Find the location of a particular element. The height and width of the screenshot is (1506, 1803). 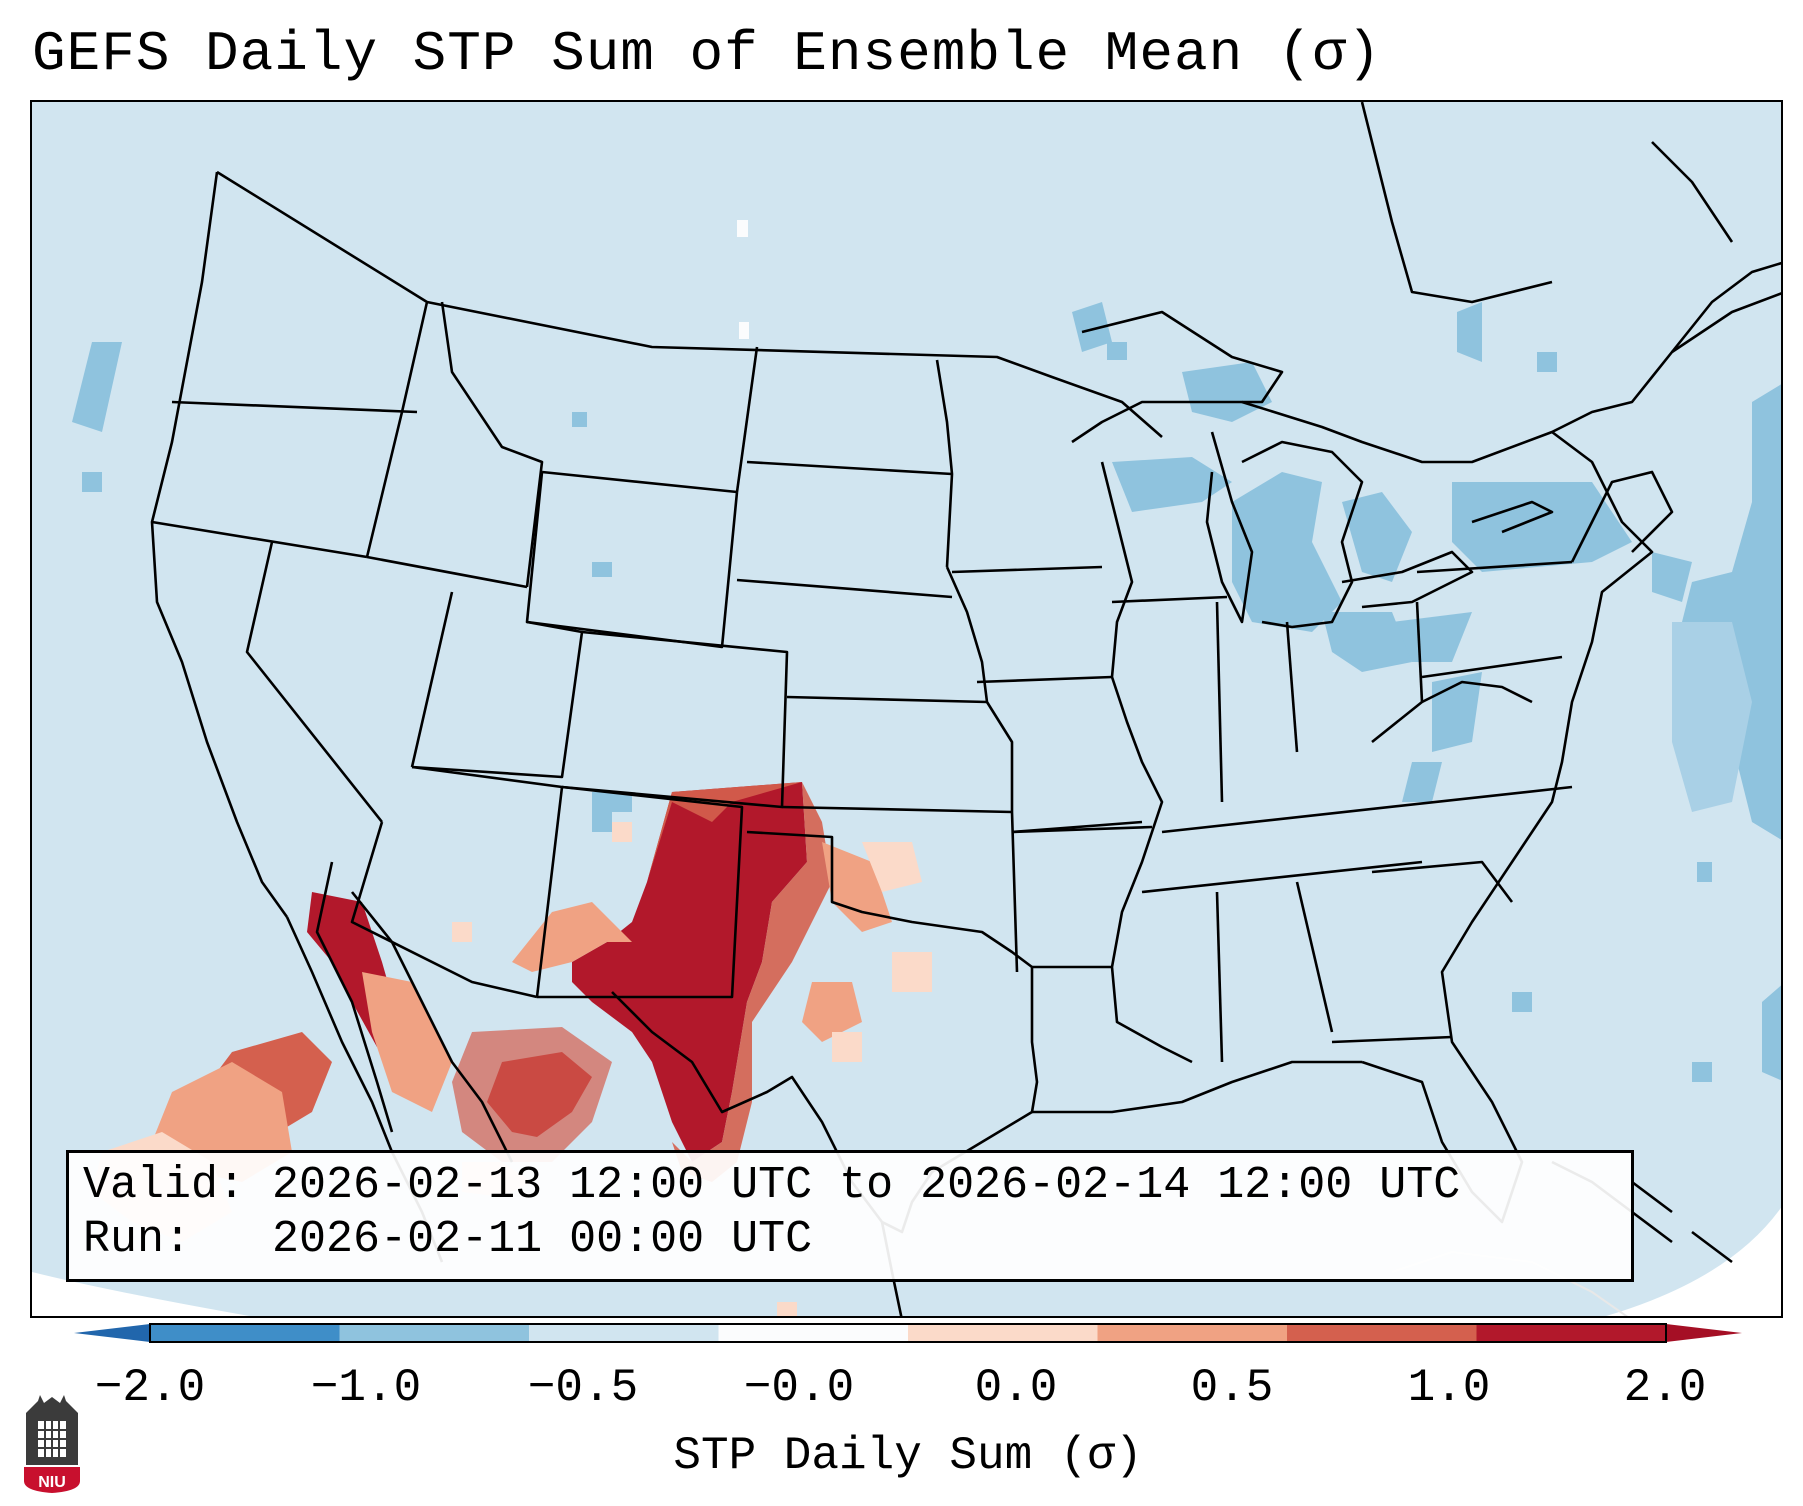

chihuahua-halo is located at coordinates (532, 1094).